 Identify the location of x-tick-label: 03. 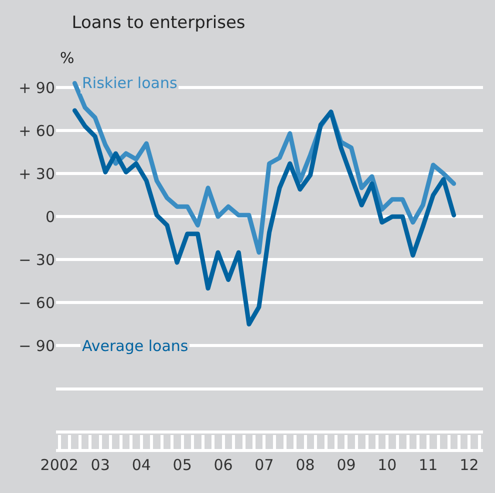
(100, 465).